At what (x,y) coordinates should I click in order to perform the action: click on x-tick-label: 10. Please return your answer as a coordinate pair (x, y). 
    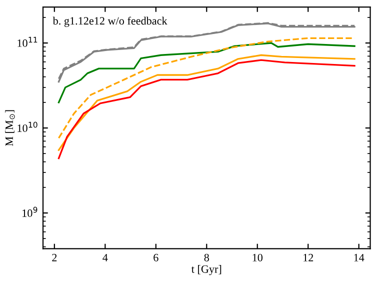
    Looking at the image, I should click on (257, 258).